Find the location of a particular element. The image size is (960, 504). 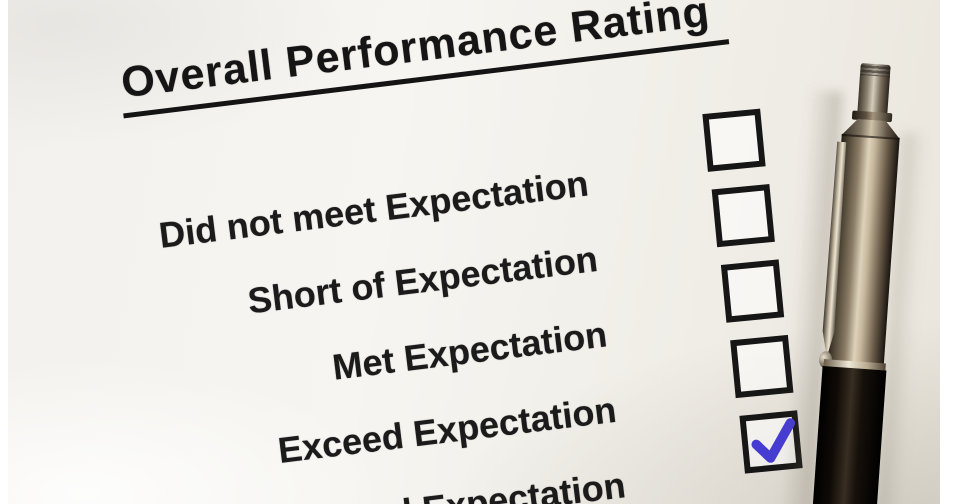

checkmark-icon is located at coordinates (773, 440).